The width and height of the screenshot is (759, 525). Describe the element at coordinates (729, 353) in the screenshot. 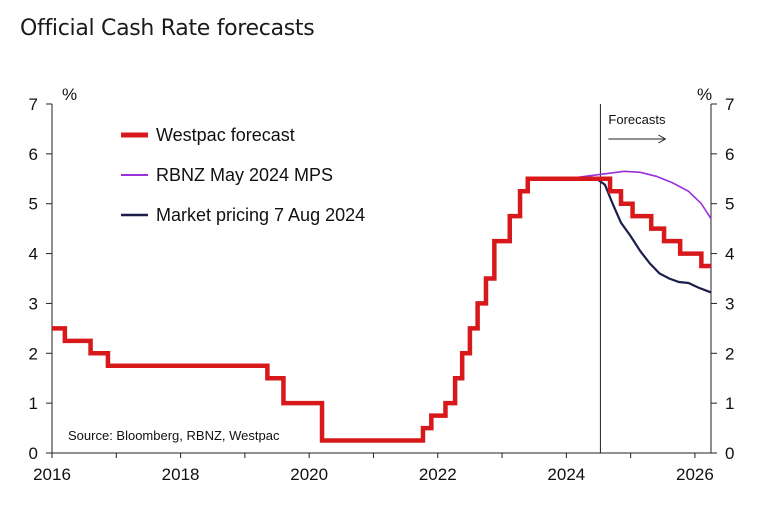

I see `y-tick-label-right: 2` at that location.